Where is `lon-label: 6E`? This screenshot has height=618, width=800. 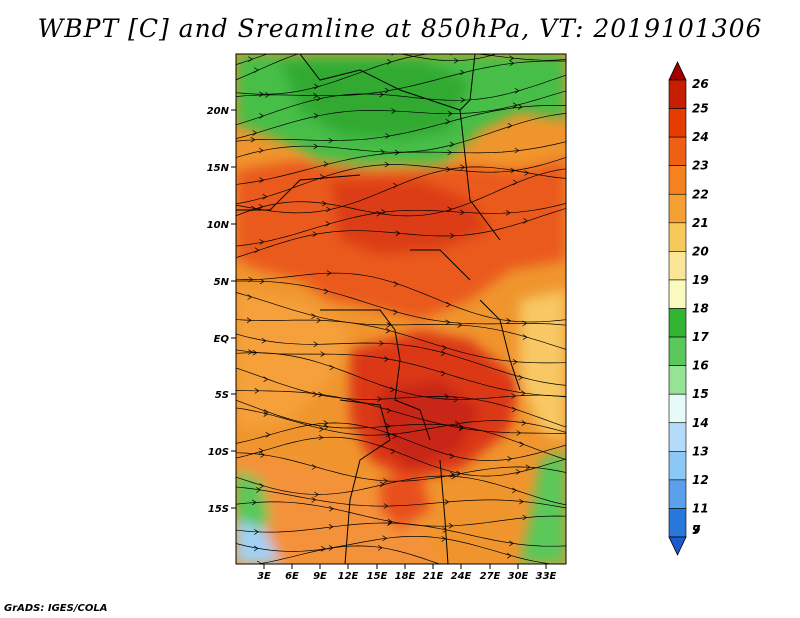 lon-label: 6E is located at coordinates (292, 576).